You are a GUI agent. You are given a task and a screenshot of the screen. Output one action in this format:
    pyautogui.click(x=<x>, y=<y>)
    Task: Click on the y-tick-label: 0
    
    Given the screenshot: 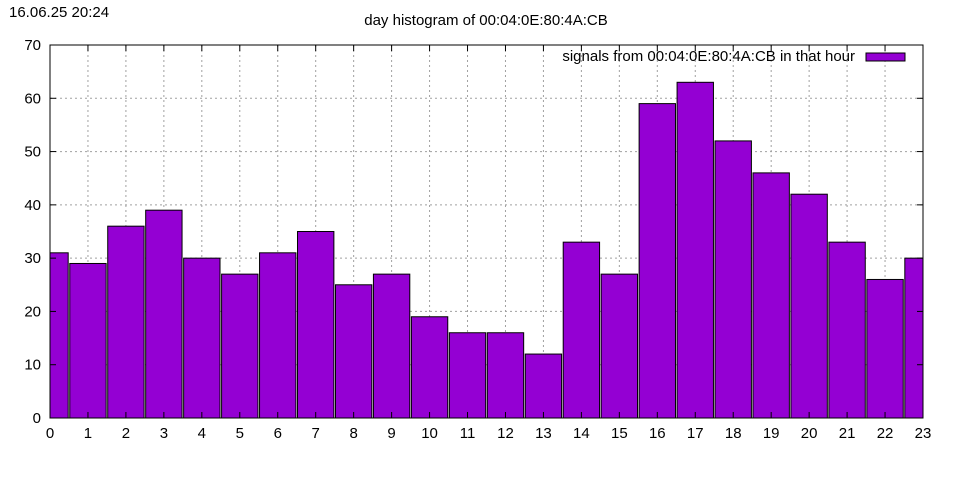 What is the action you would take?
    pyautogui.click(x=37, y=418)
    